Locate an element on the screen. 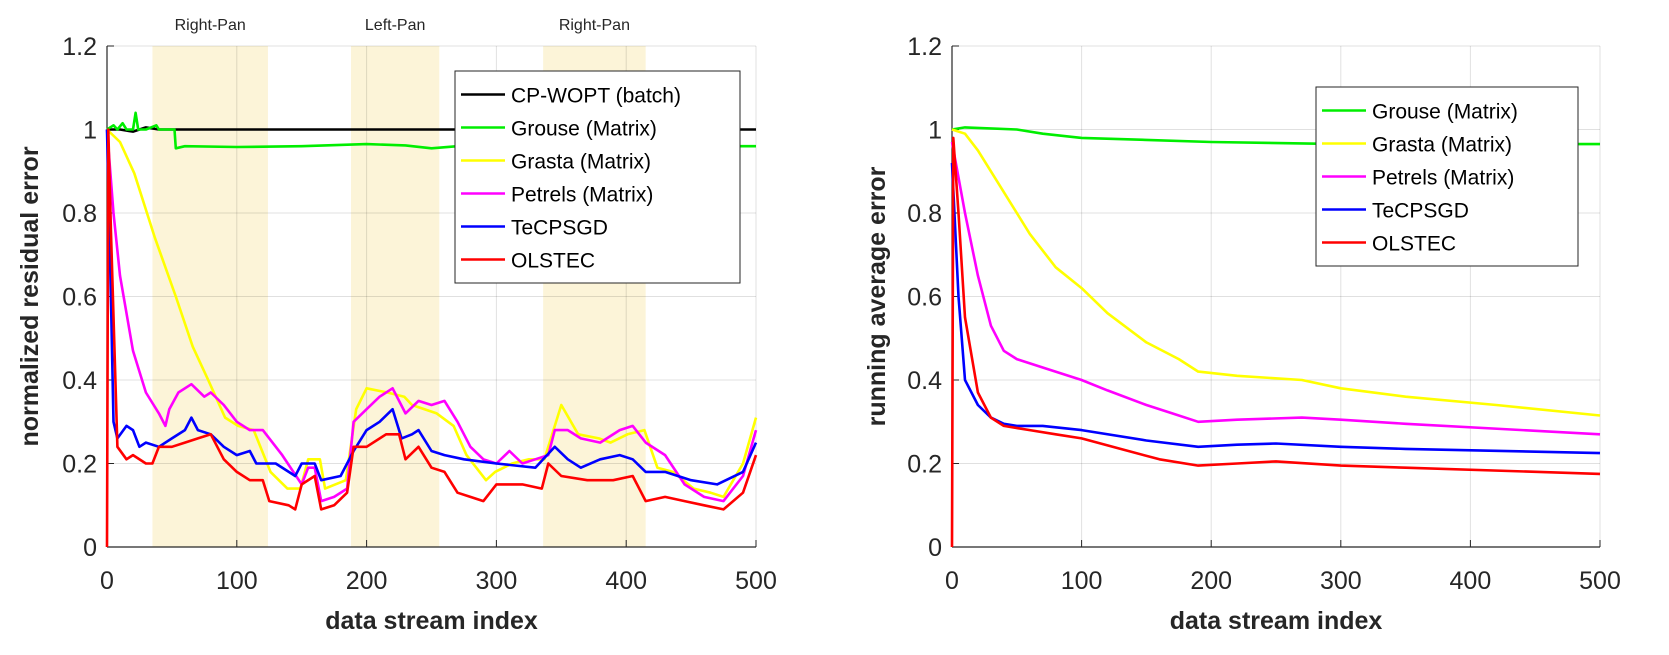  legend-box is located at coordinates (597, 177).